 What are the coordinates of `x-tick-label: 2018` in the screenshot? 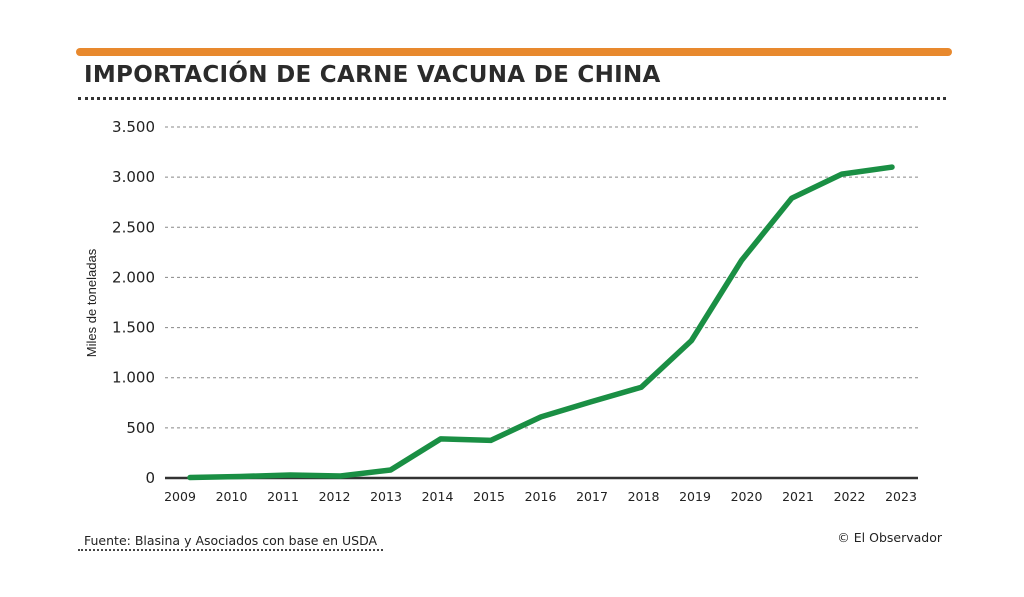 It's located at (644, 496).